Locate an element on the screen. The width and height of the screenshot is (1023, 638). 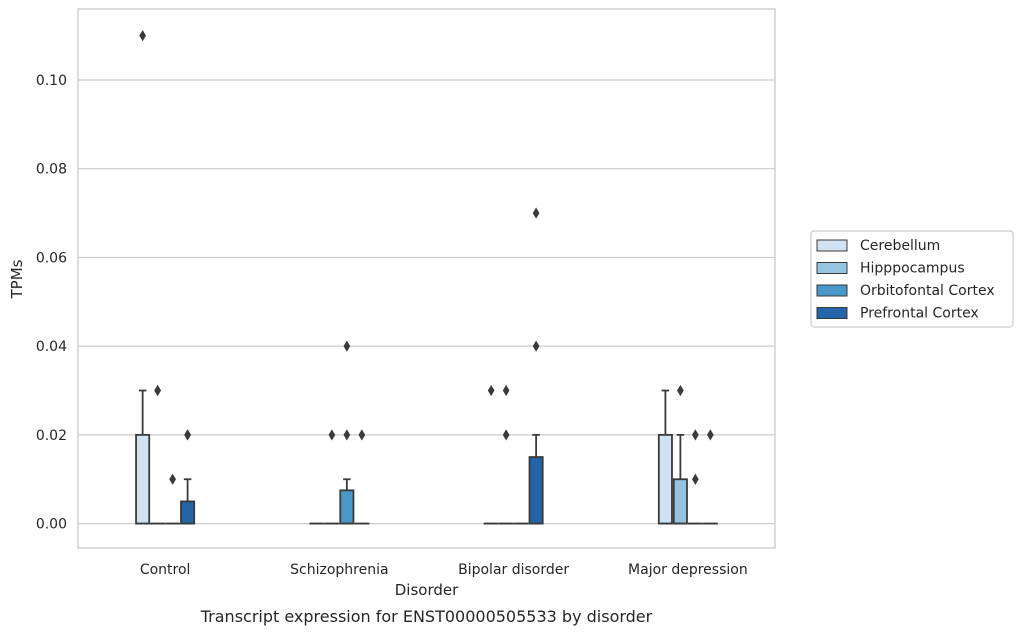
y-tick-label: 0.10 is located at coordinates (51, 81).